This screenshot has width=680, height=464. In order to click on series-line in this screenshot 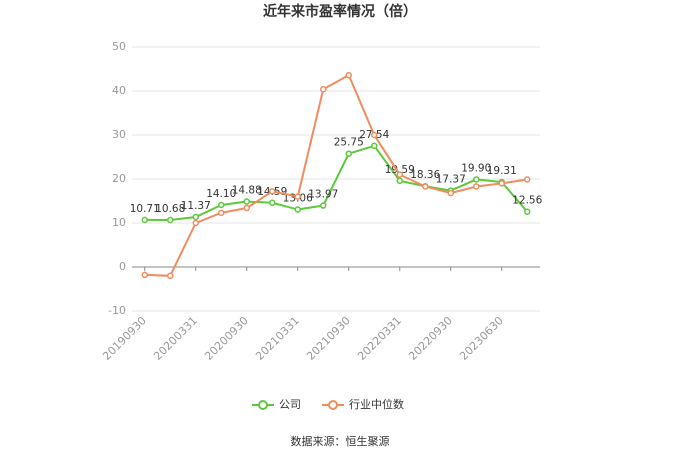, I will do `click(336, 183)`.